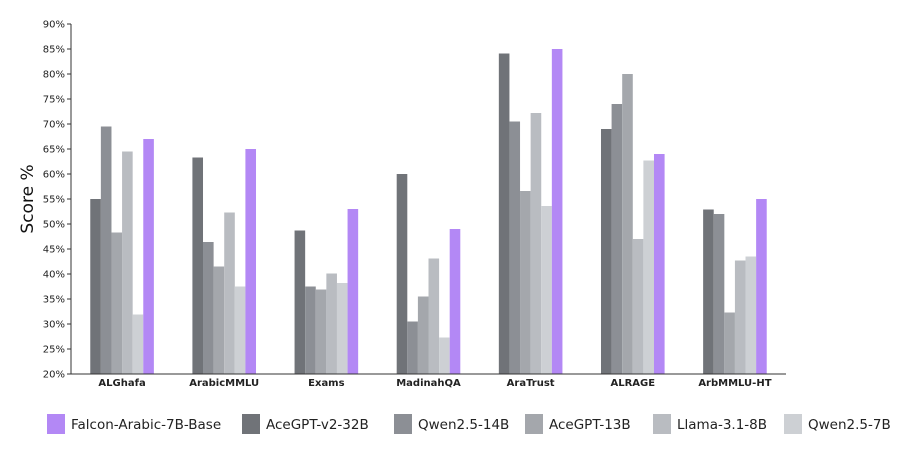 The width and height of the screenshot is (898, 451). What do you see at coordinates (54, 125) in the screenshot?
I see `y-tick-label: 70%` at bounding box center [54, 125].